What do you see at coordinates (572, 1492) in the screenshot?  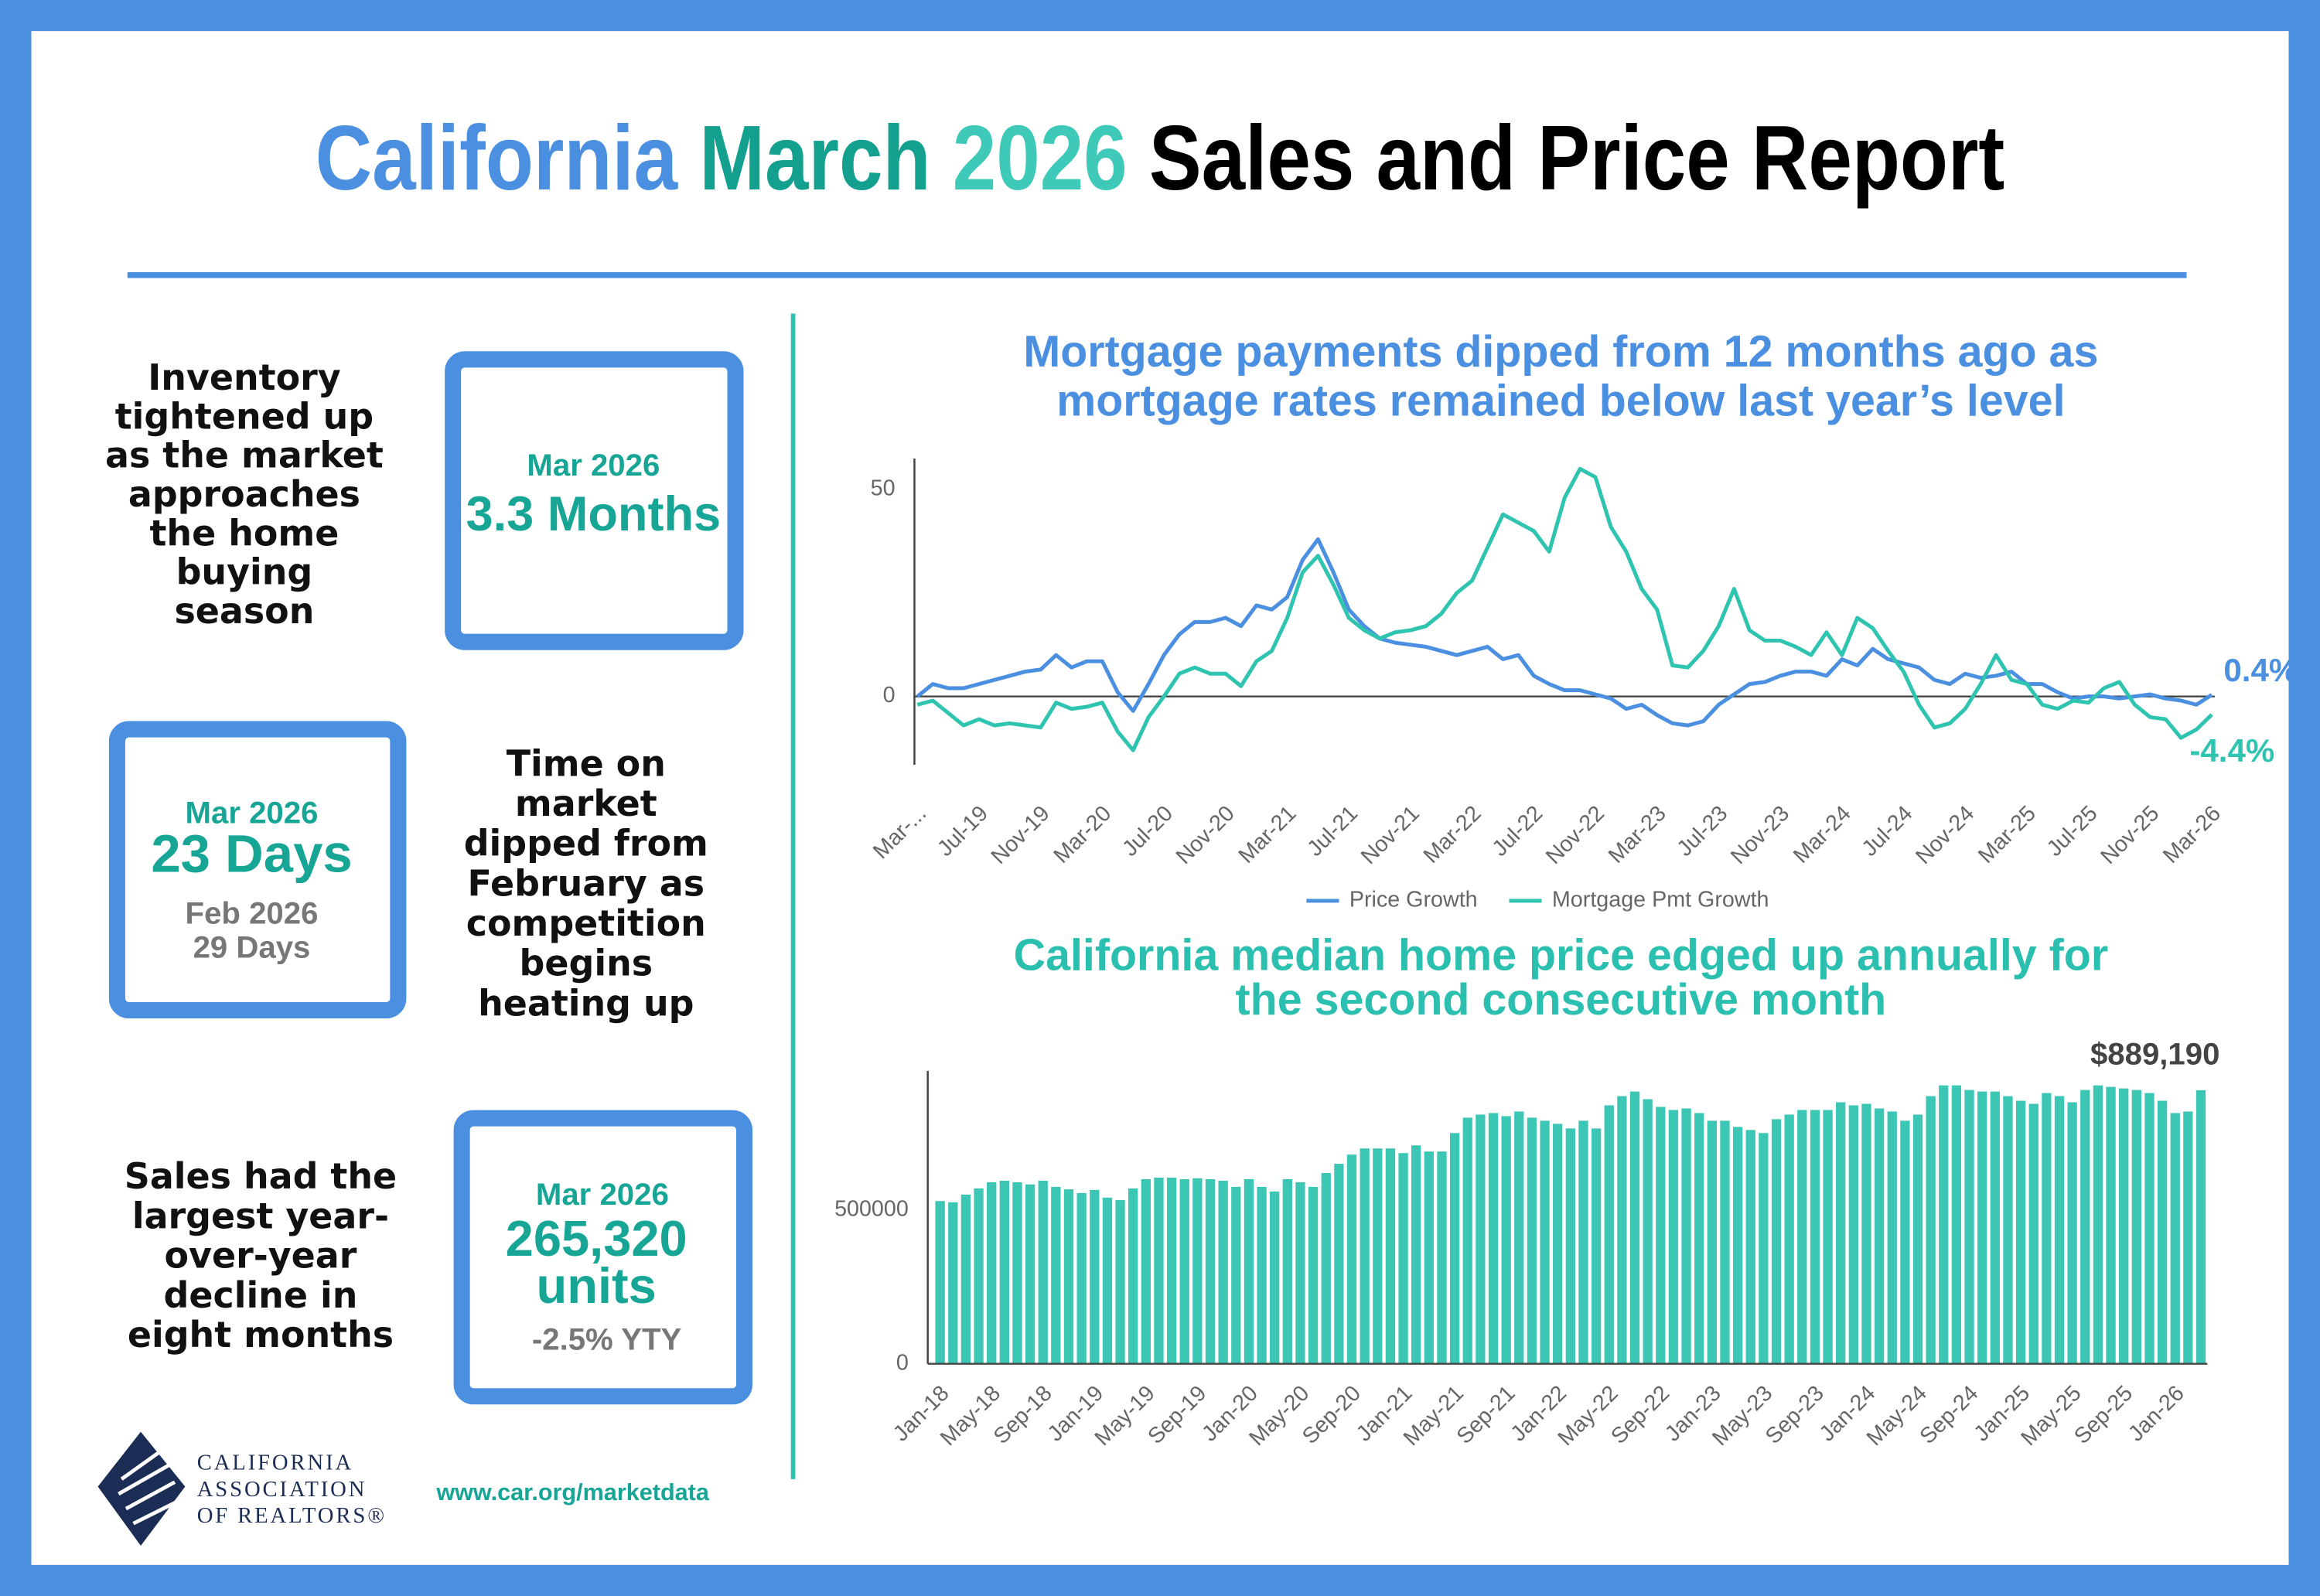 I see `url: www.car.org/marketdata` at bounding box center [572, 1492].